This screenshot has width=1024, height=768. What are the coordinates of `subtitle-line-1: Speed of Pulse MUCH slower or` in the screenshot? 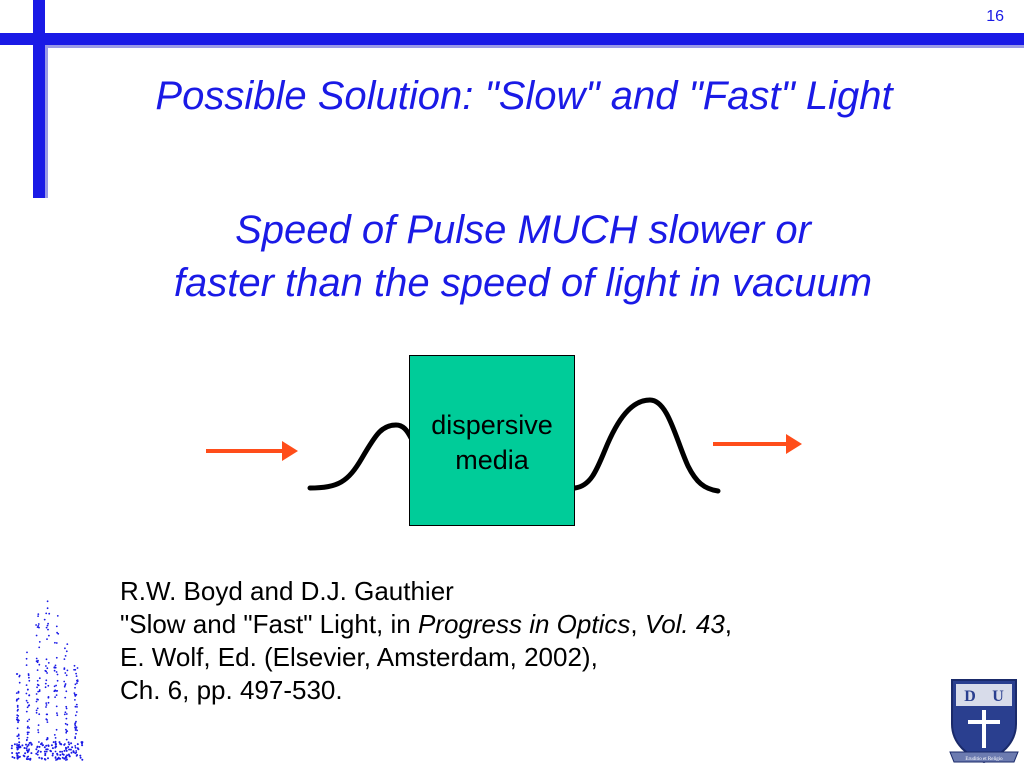 It's located at (523, 230).